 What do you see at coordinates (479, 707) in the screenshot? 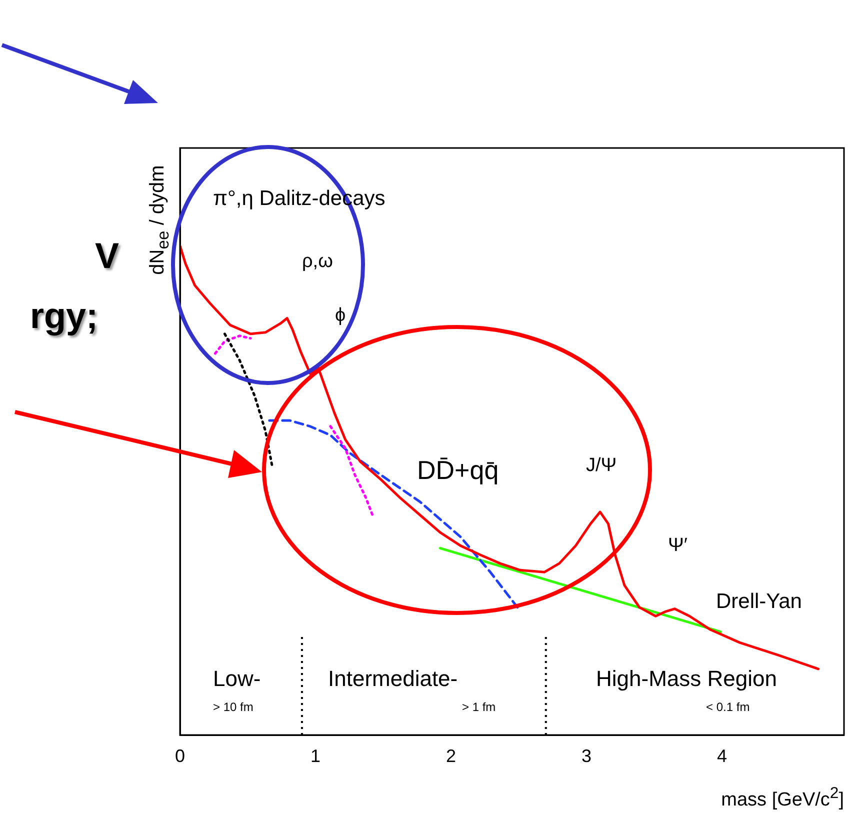
I see `annotation: > 1 fm` at bounding box center [479, 707].